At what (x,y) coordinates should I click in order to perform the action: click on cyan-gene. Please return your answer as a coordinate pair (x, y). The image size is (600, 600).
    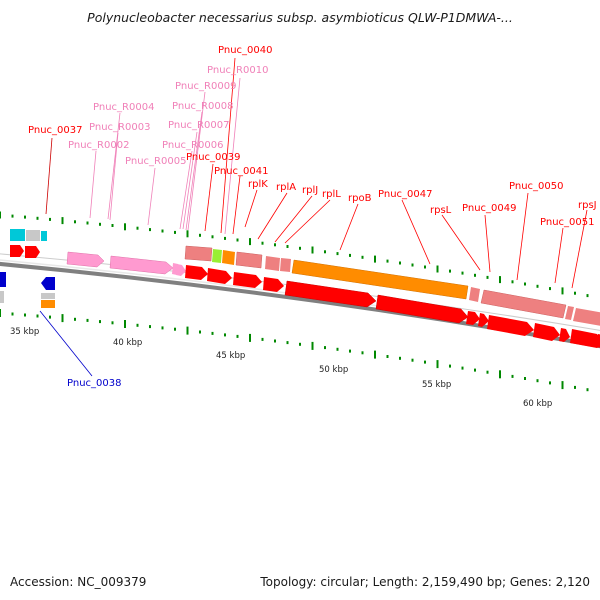
    Looking at the image, I should click on (17, 235).